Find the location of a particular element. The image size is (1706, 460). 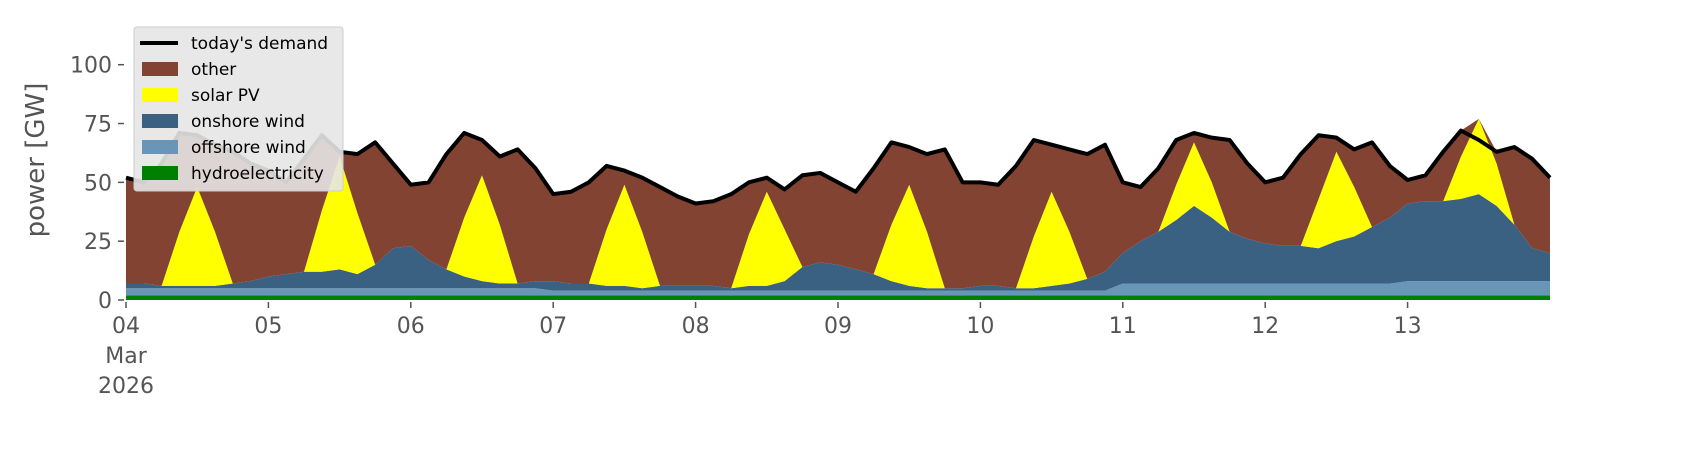

legend-label: offshore wind is located at coordinates (248, 148).